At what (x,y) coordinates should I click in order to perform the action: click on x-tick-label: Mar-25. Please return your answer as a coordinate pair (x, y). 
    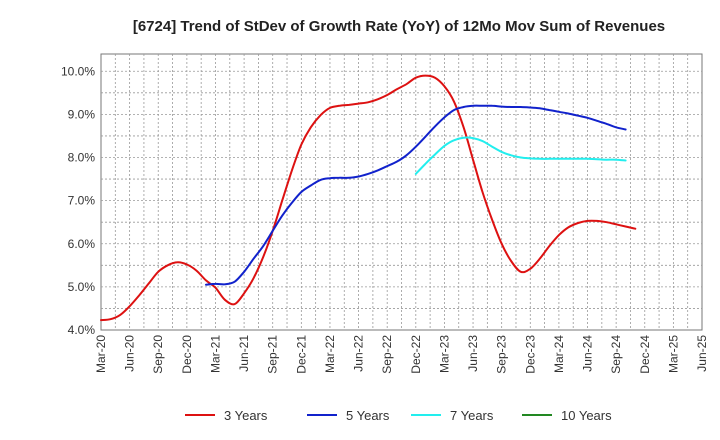
    Looking at the image, I should click on (673, 354).